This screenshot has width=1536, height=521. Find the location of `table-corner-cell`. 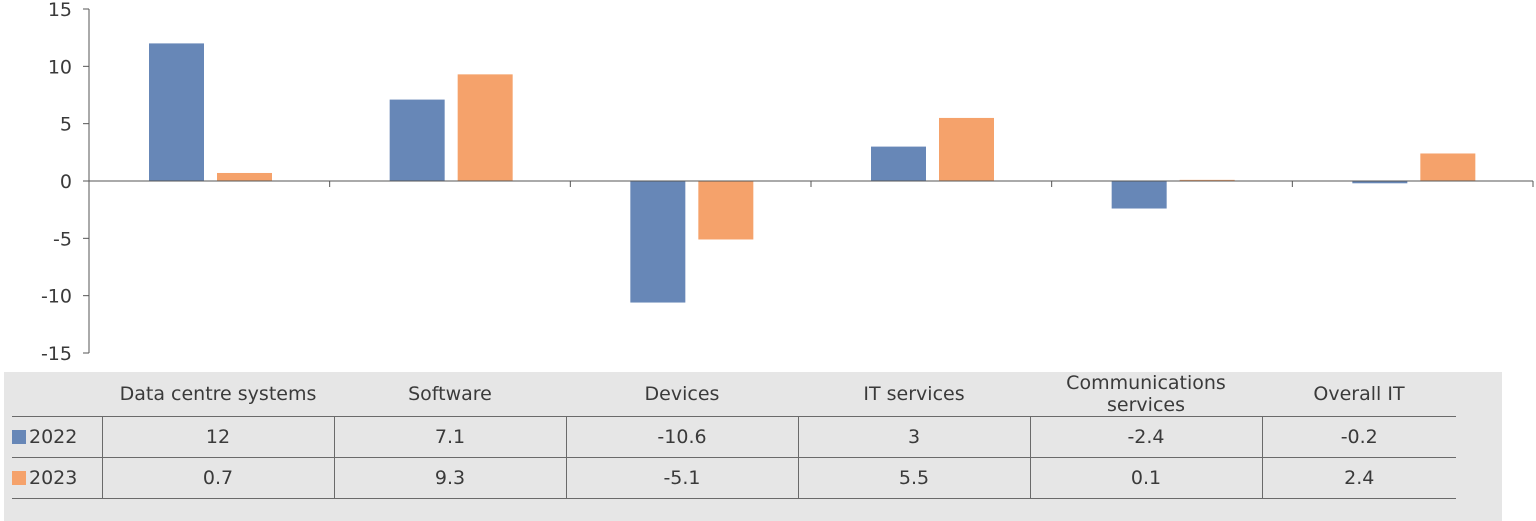

table-corner-cell is located at coordinates (57, 394).